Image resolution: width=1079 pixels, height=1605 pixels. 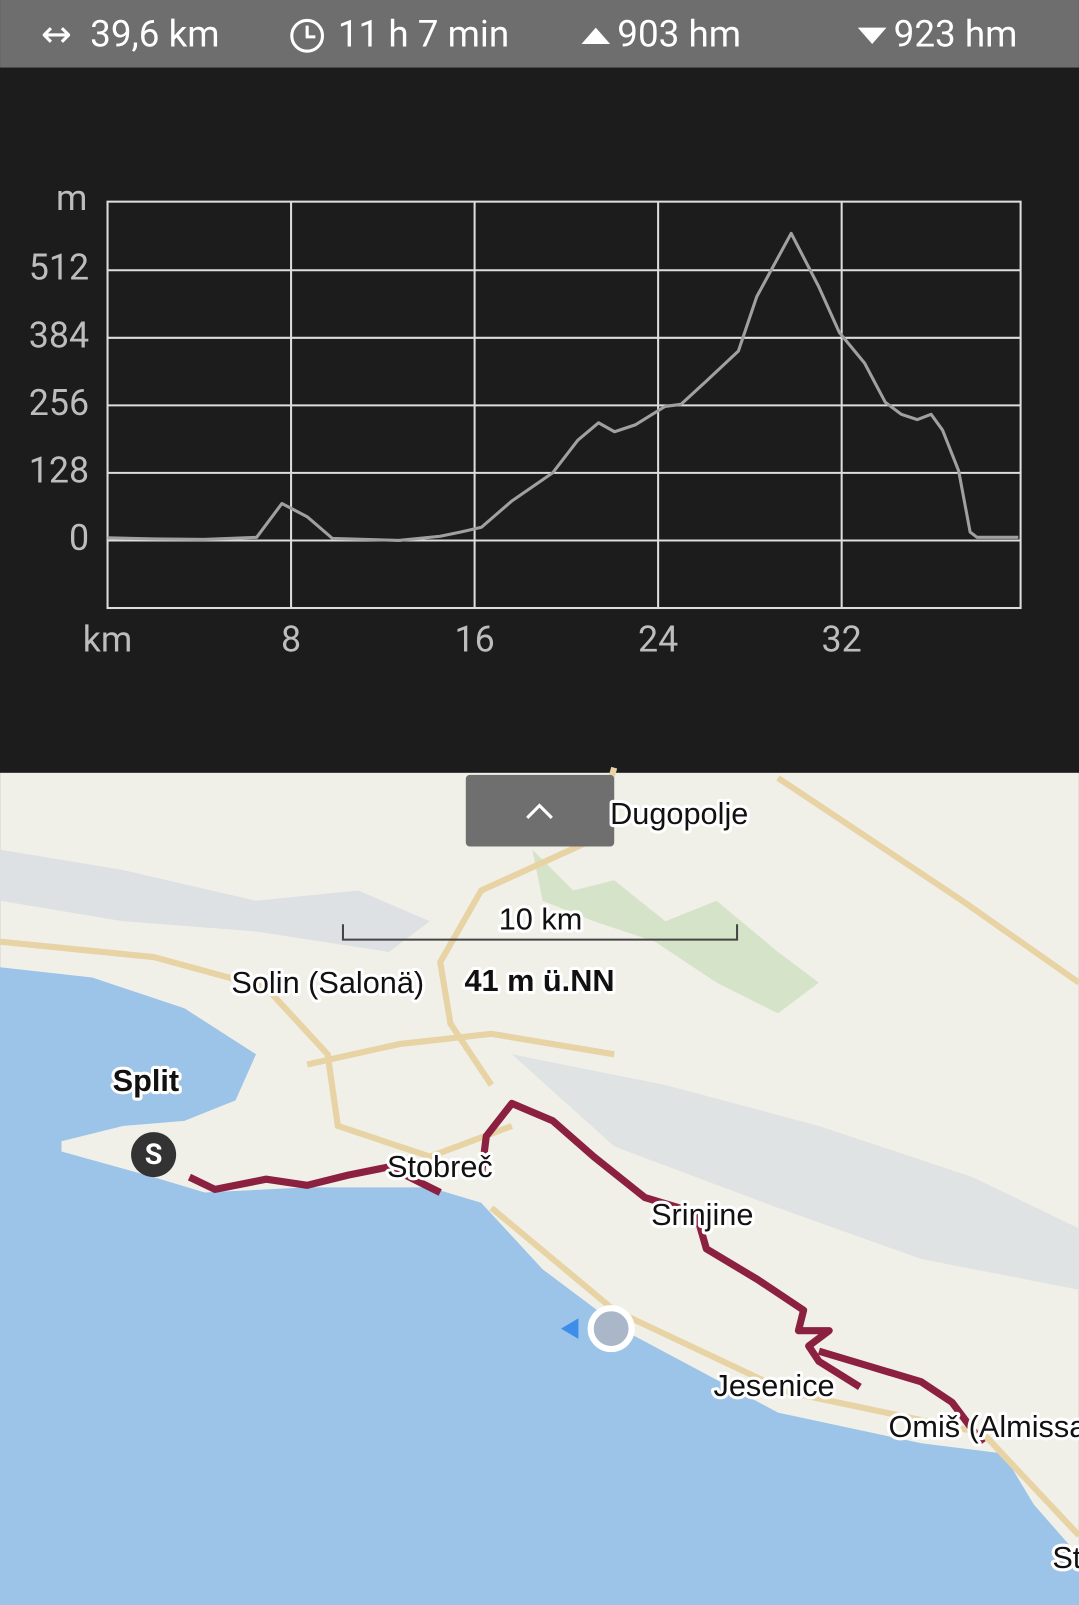 I want to click on start-marker, so click(x=154, y=1155).